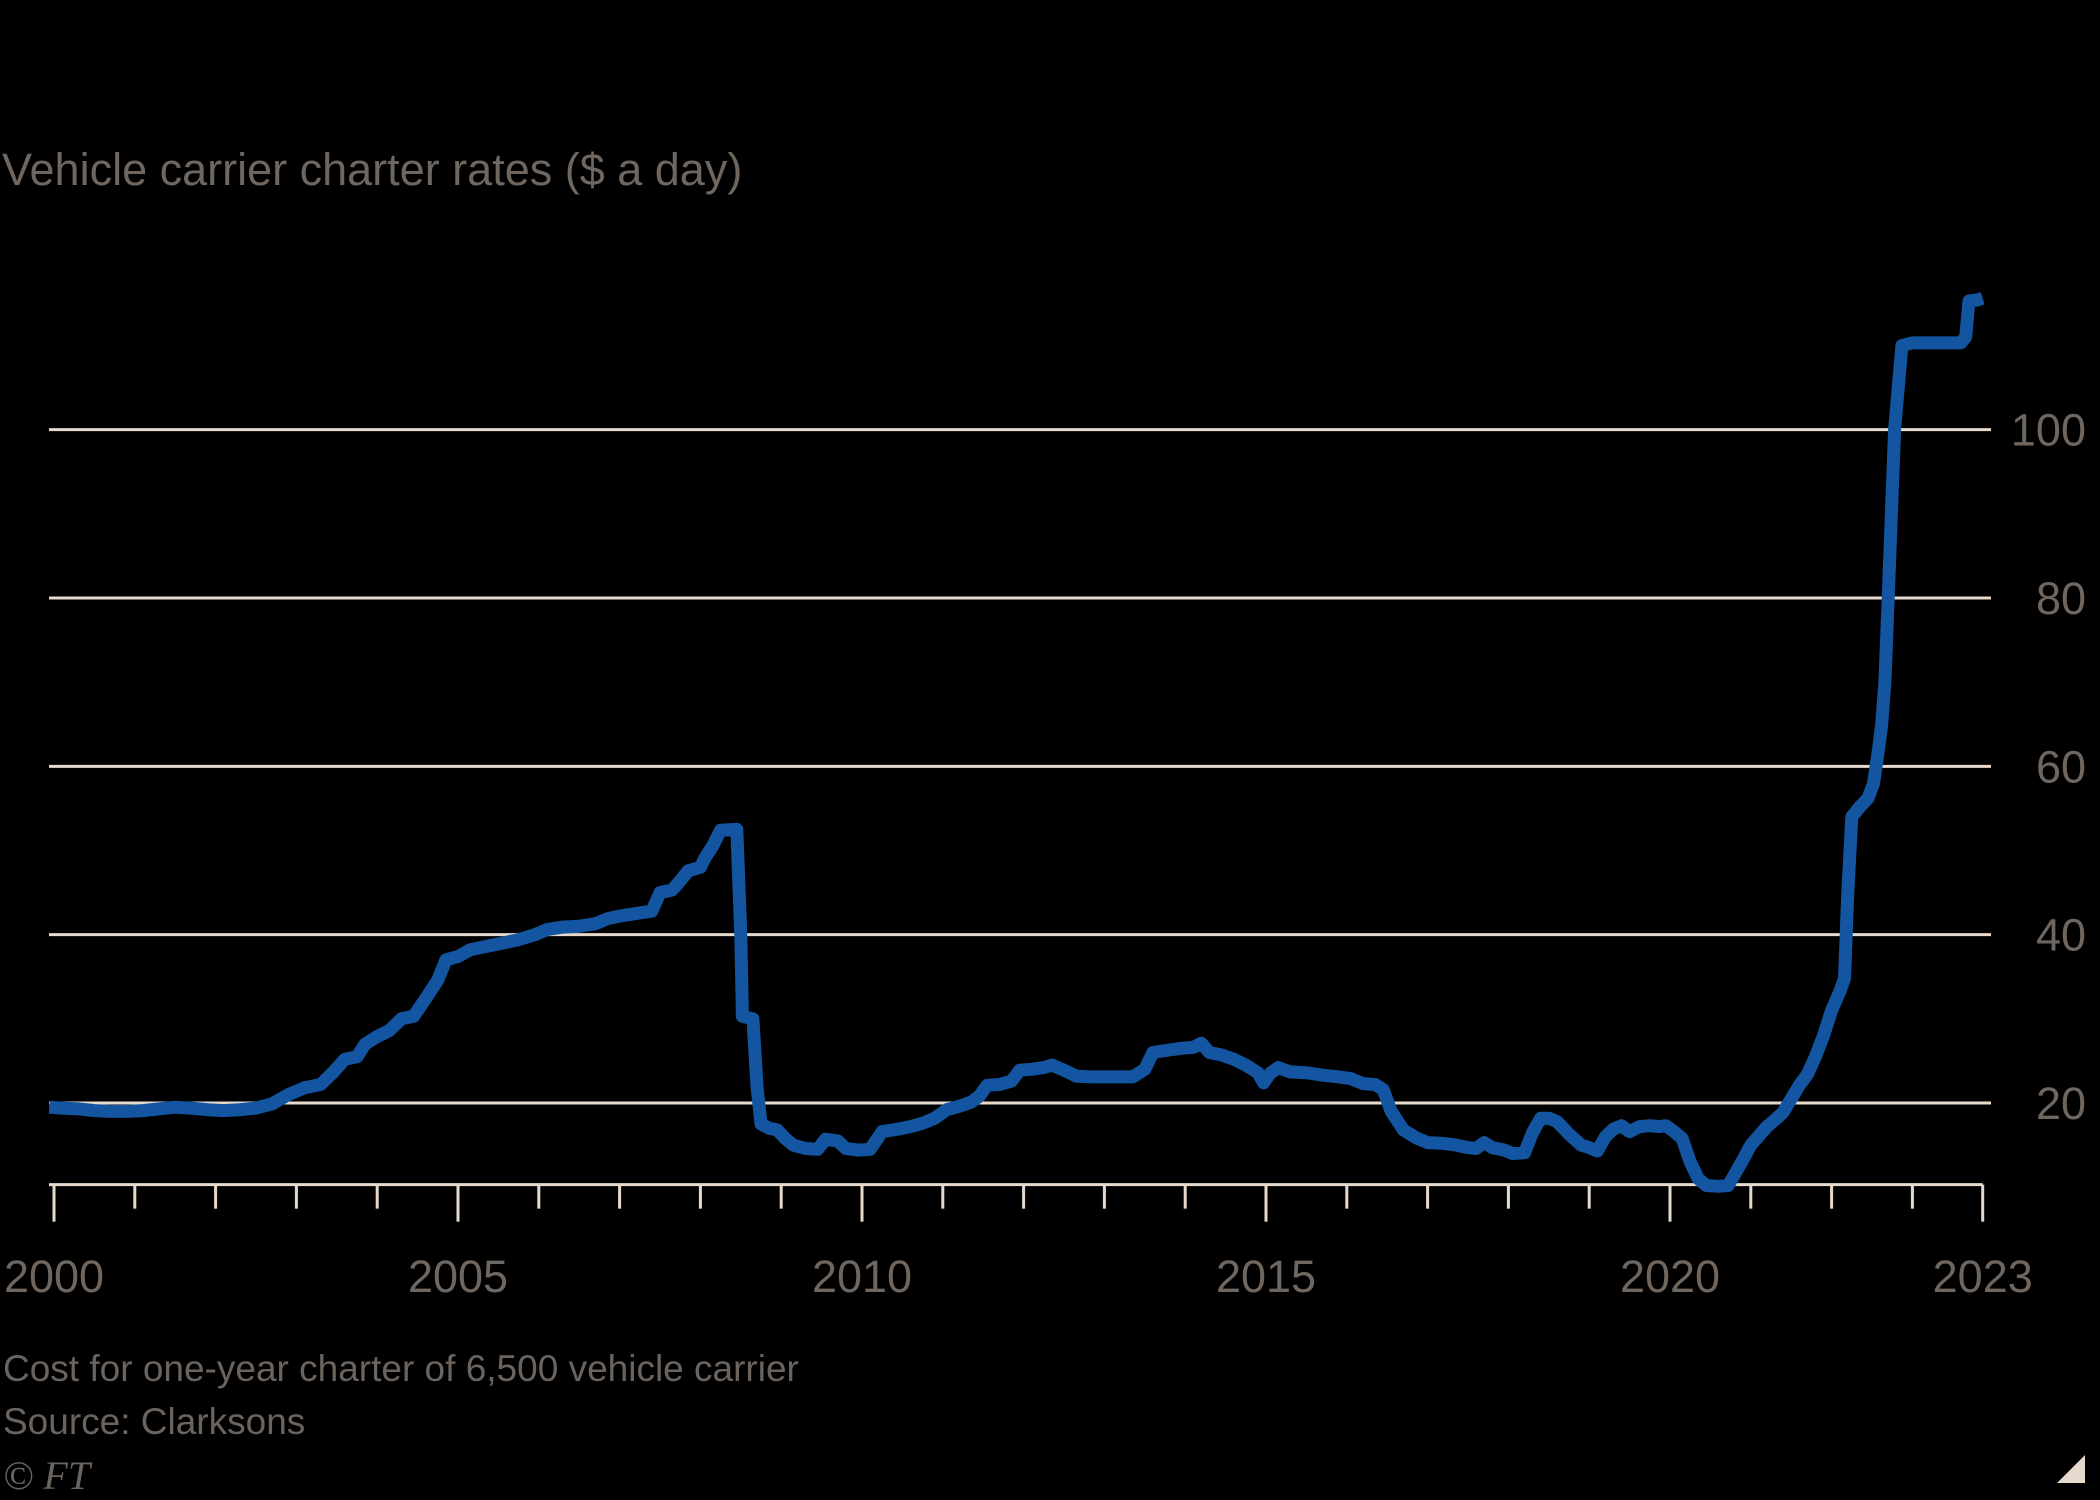 Image resolution: width=2100 pixels, height=1500 pixels. What do you see at coordinates (2061, 766) in the screenshot?
I see `y-axis-label-60: 60` at bounding box center [2061, 766].